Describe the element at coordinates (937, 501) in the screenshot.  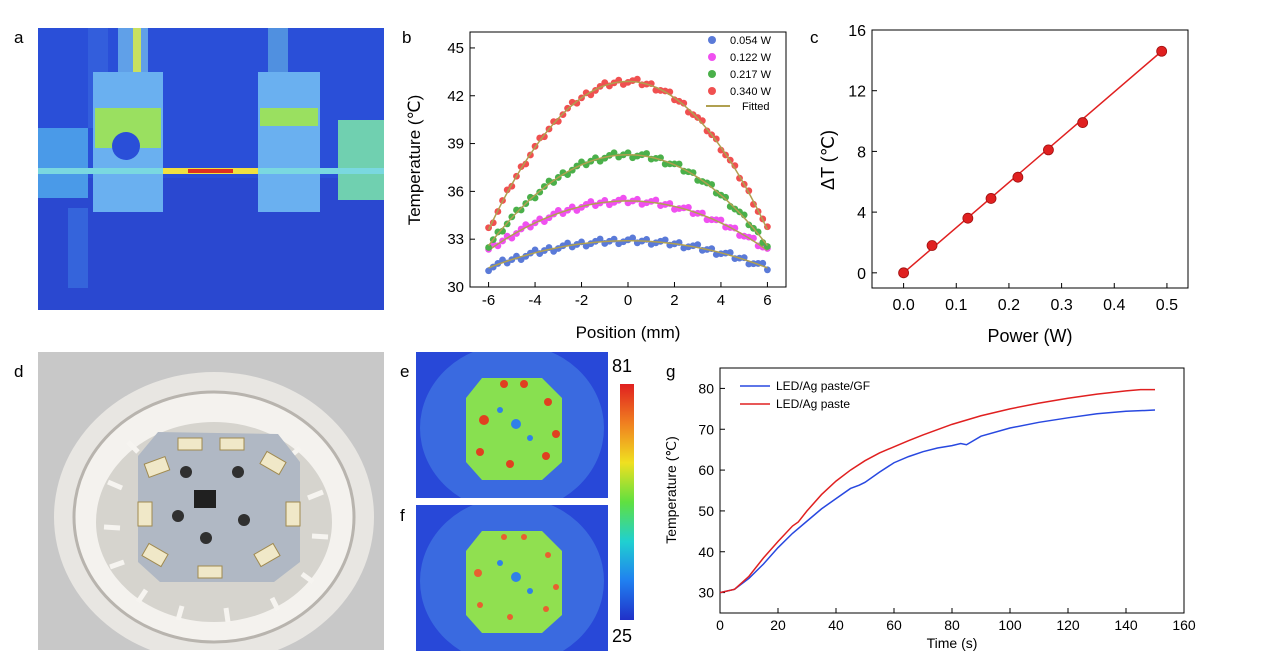
I see `chart-g-series-line` at that location.